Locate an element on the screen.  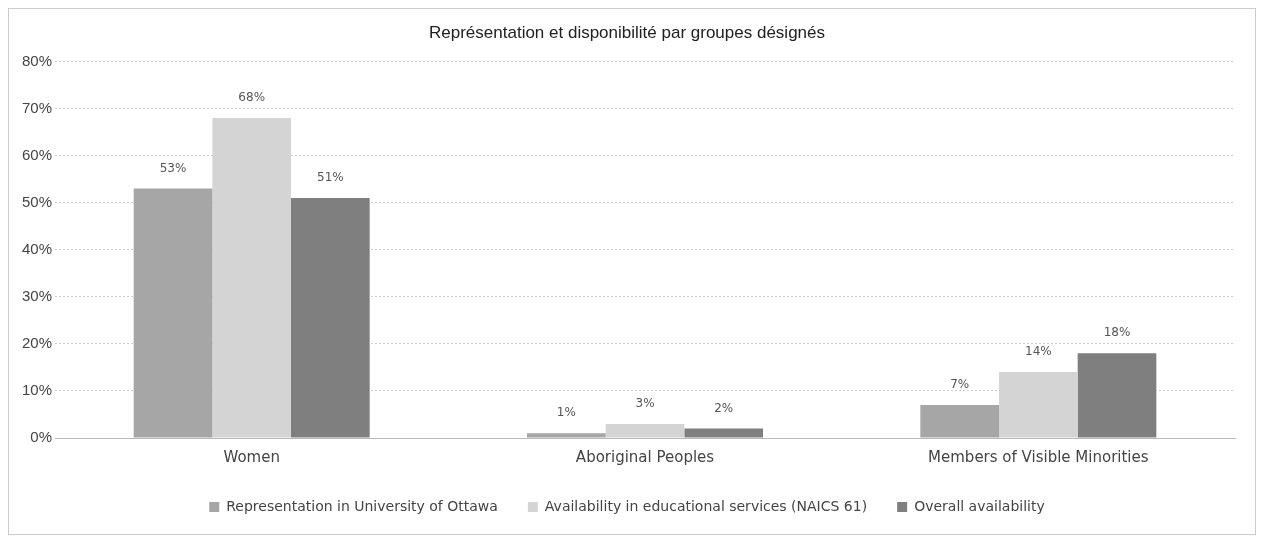
data-label: 3% is located at coordinates (645, 403).